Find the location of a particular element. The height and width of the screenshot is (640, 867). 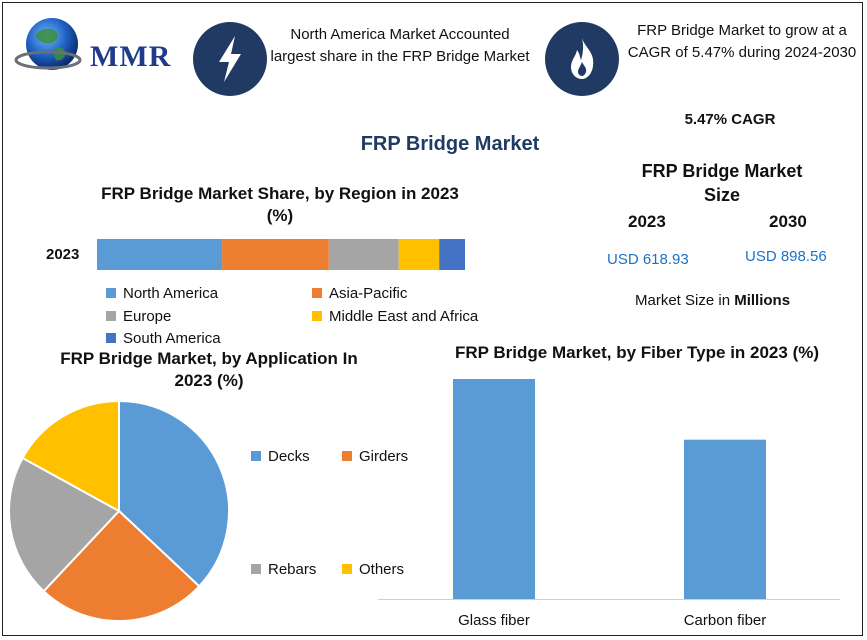

bar-segment-europe is located at coordinates (363, 254).